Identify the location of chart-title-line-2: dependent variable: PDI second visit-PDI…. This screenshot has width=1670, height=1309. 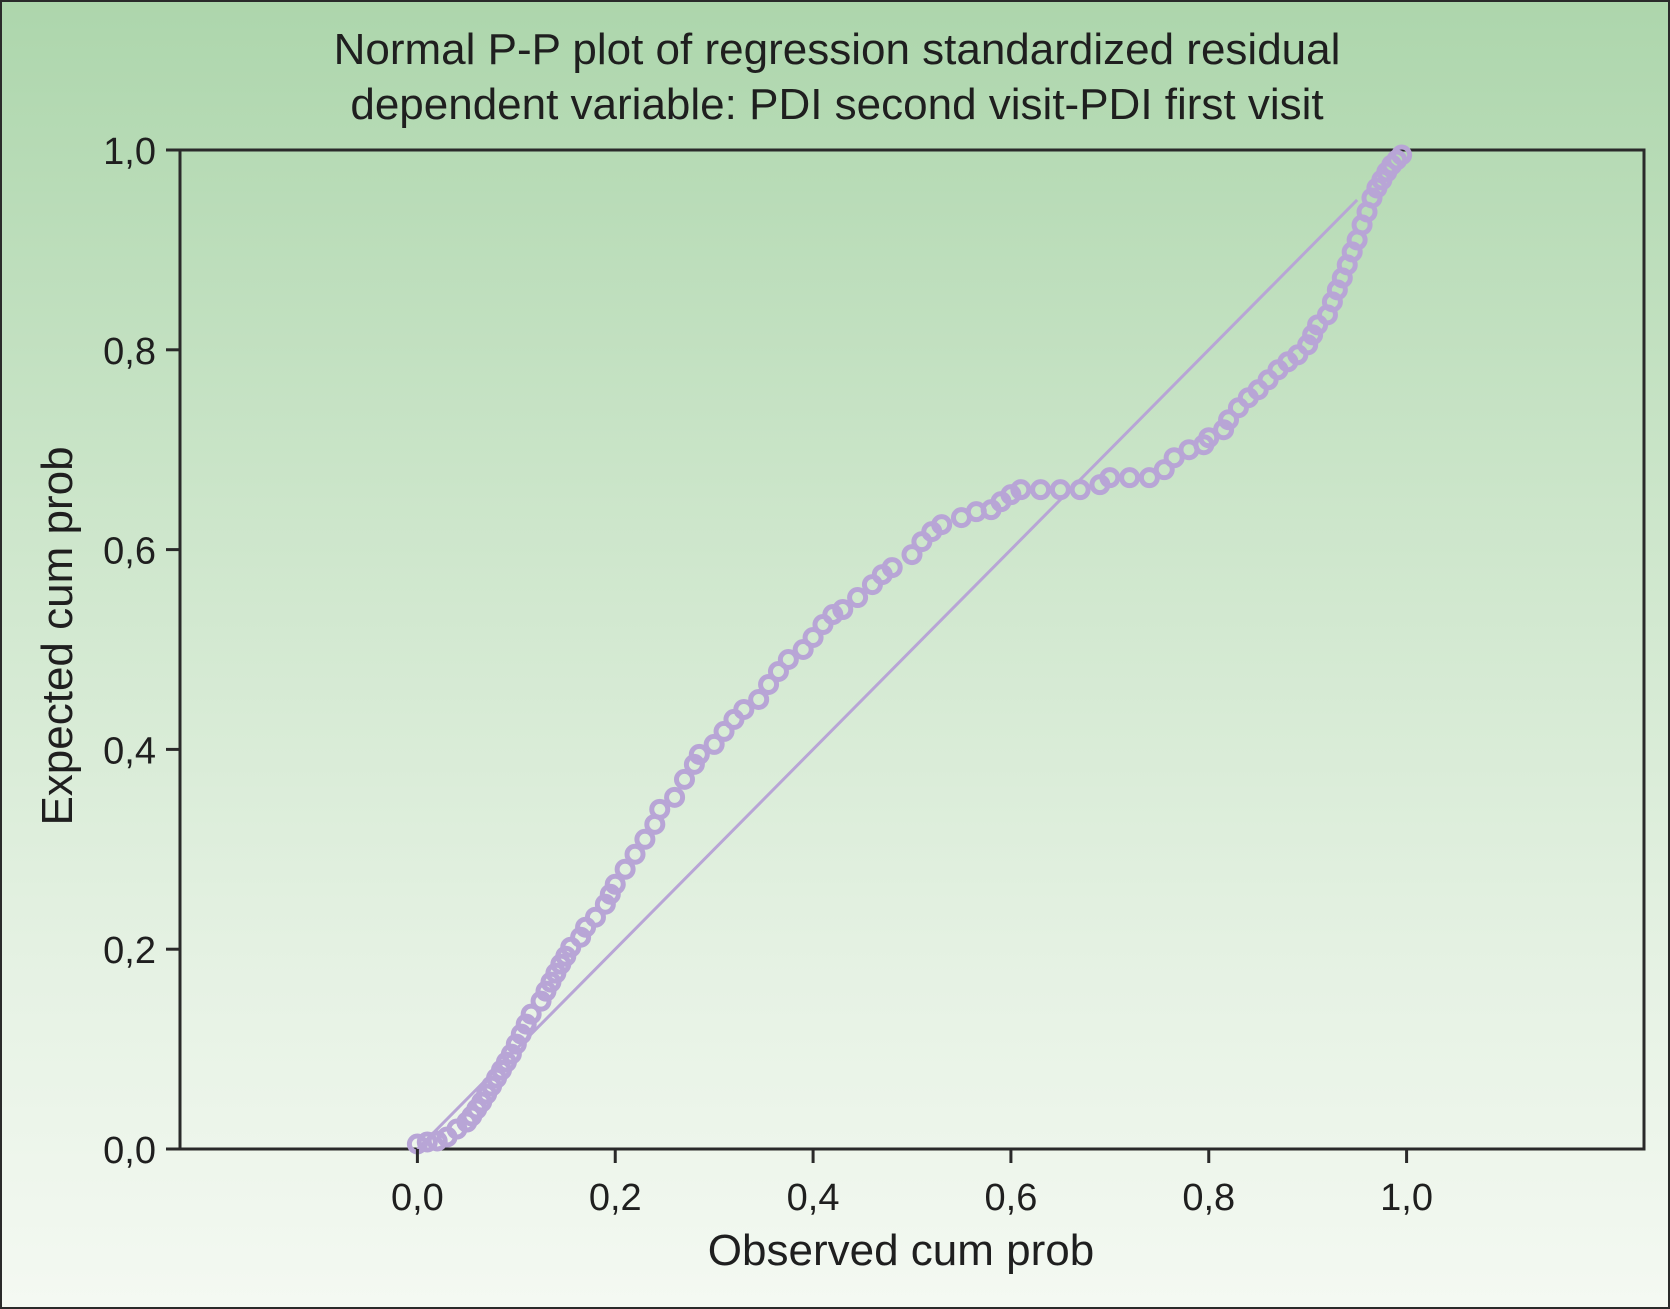
(837, 104).